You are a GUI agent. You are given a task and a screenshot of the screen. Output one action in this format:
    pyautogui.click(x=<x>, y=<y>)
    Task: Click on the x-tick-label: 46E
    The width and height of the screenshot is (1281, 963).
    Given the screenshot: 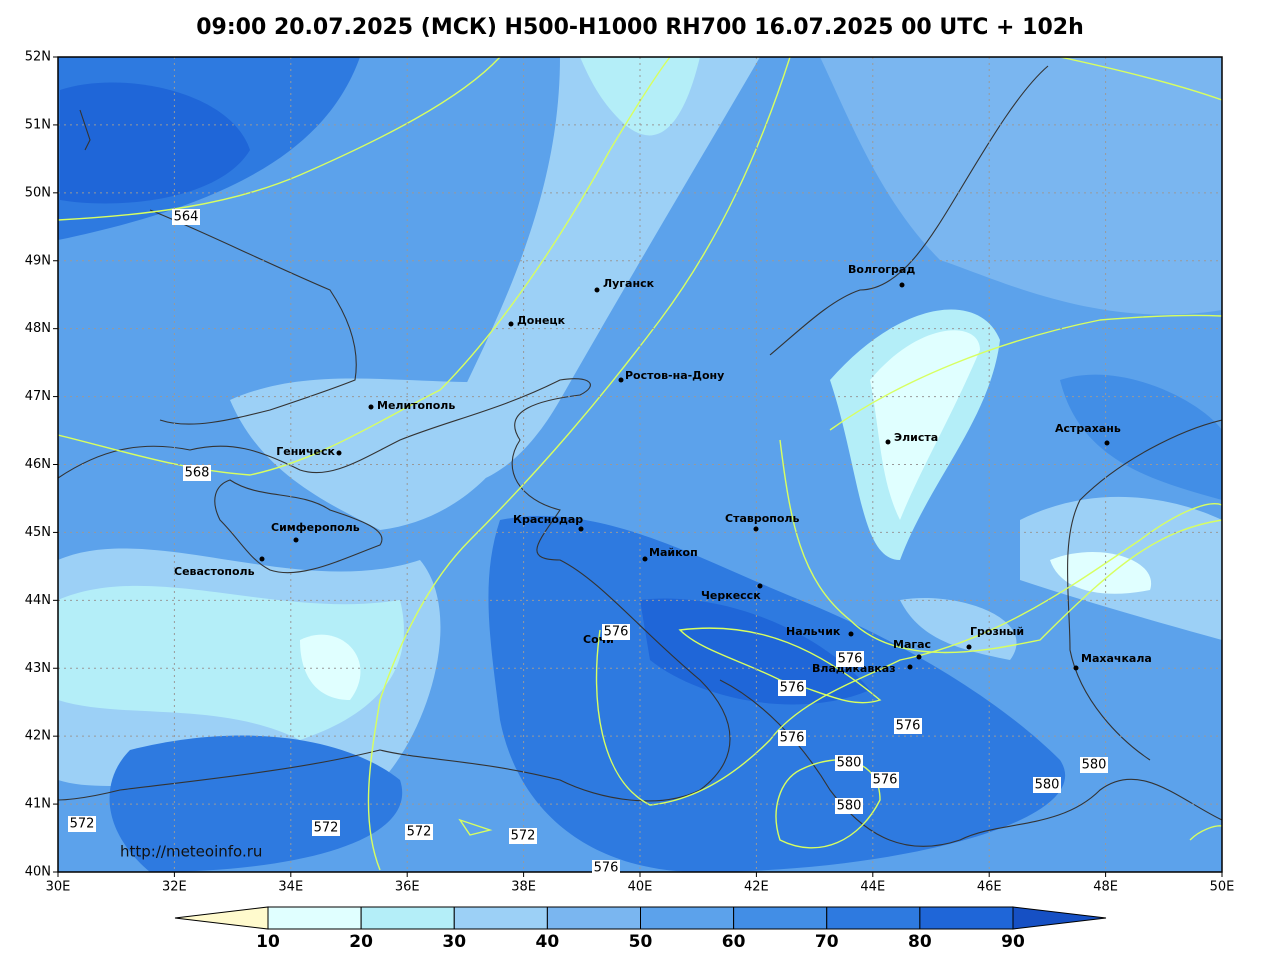 What is the action you would take?
    pyautogui.click(x=989, y=887)
    